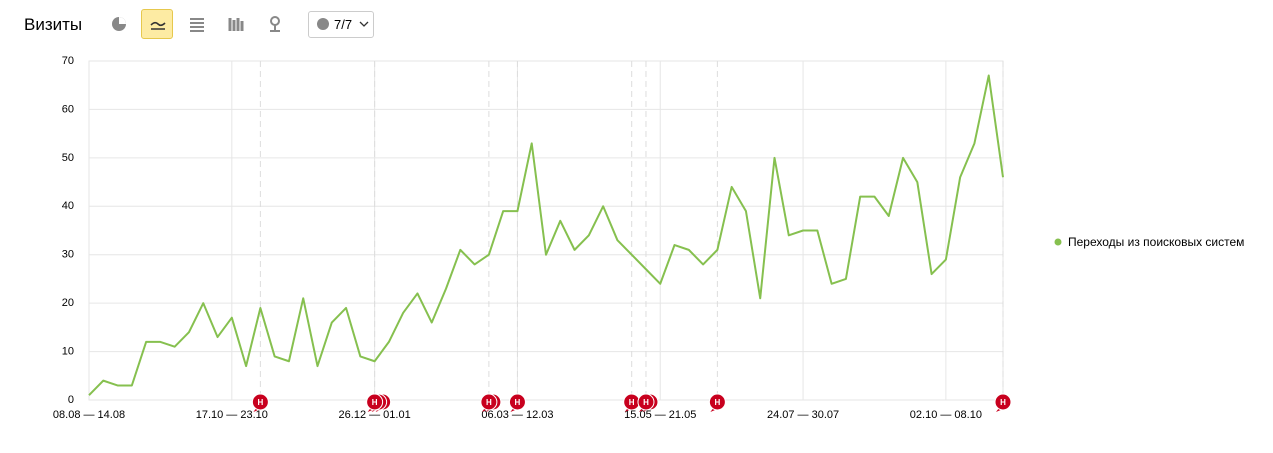 The width and height of the screenshot is (1273, 453). I want to click on x-tick-label: 26.12 — 01.01, so click(375, 415).